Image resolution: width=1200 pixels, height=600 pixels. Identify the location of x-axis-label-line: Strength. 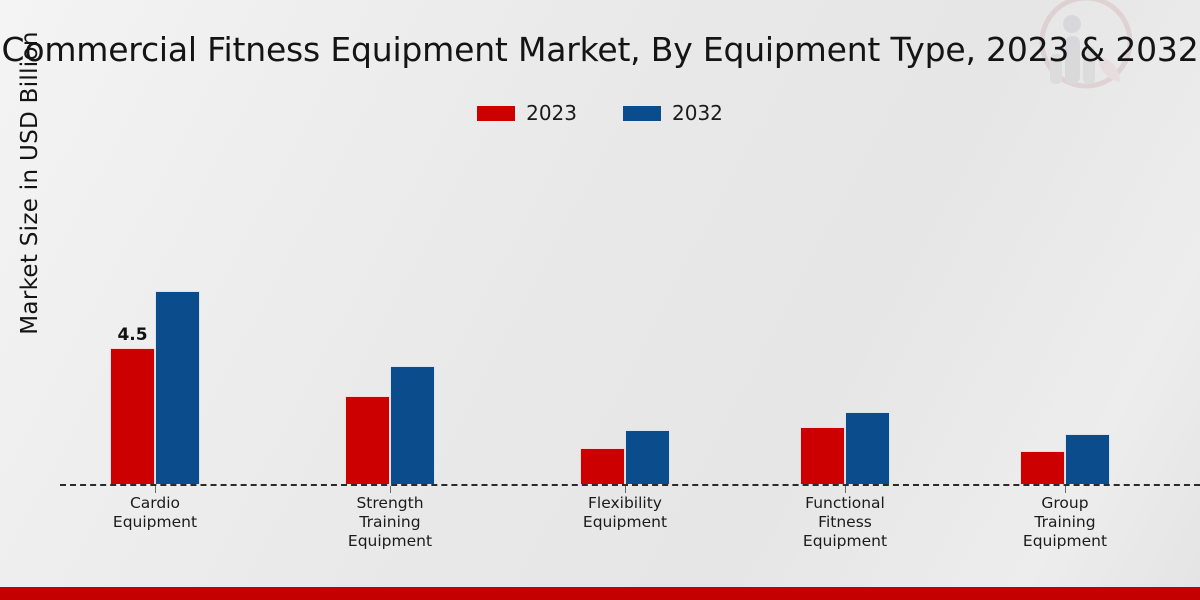
(390, 503).